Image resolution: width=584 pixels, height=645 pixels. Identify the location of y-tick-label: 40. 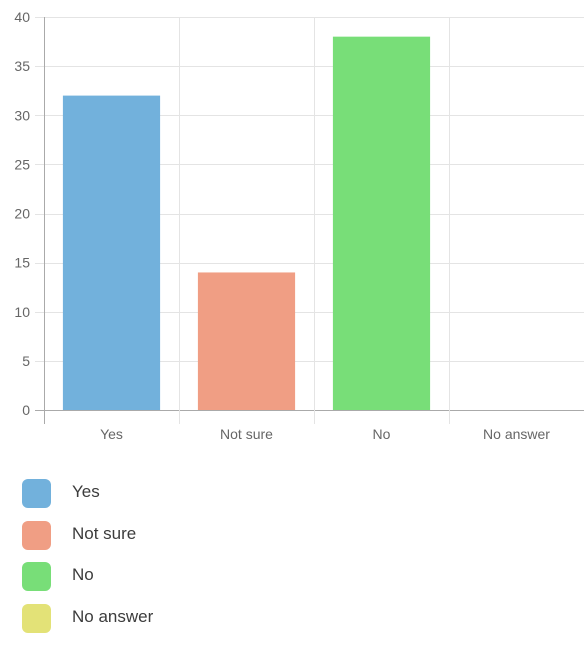
(22, 17).